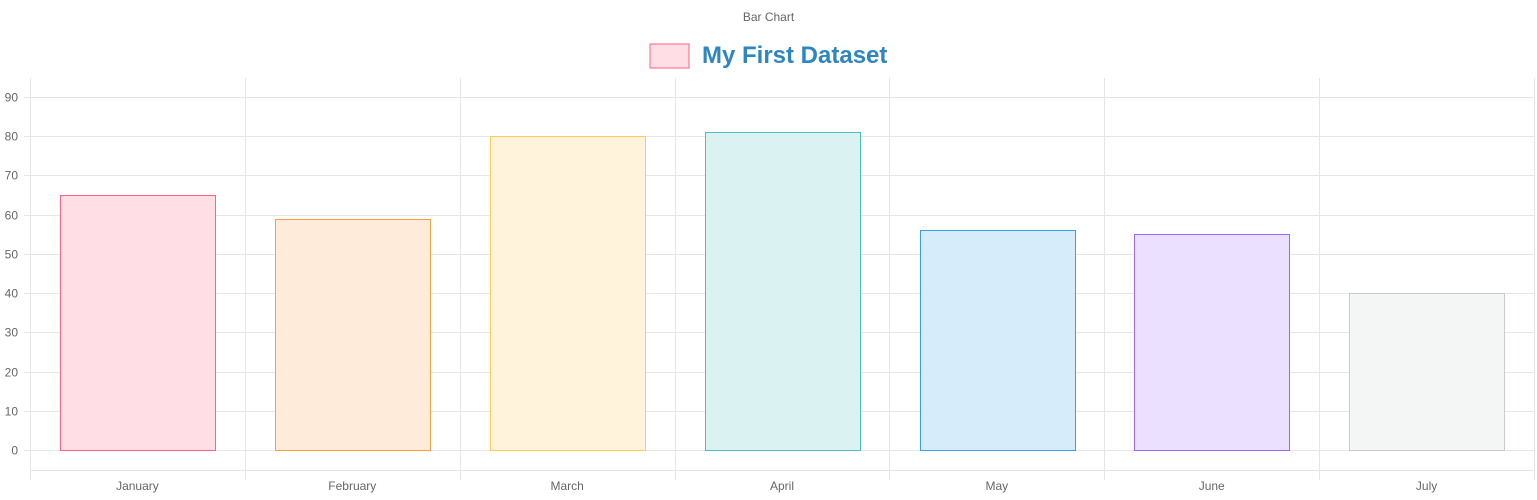  I want to click on legend-swatch, so click(669, 56).